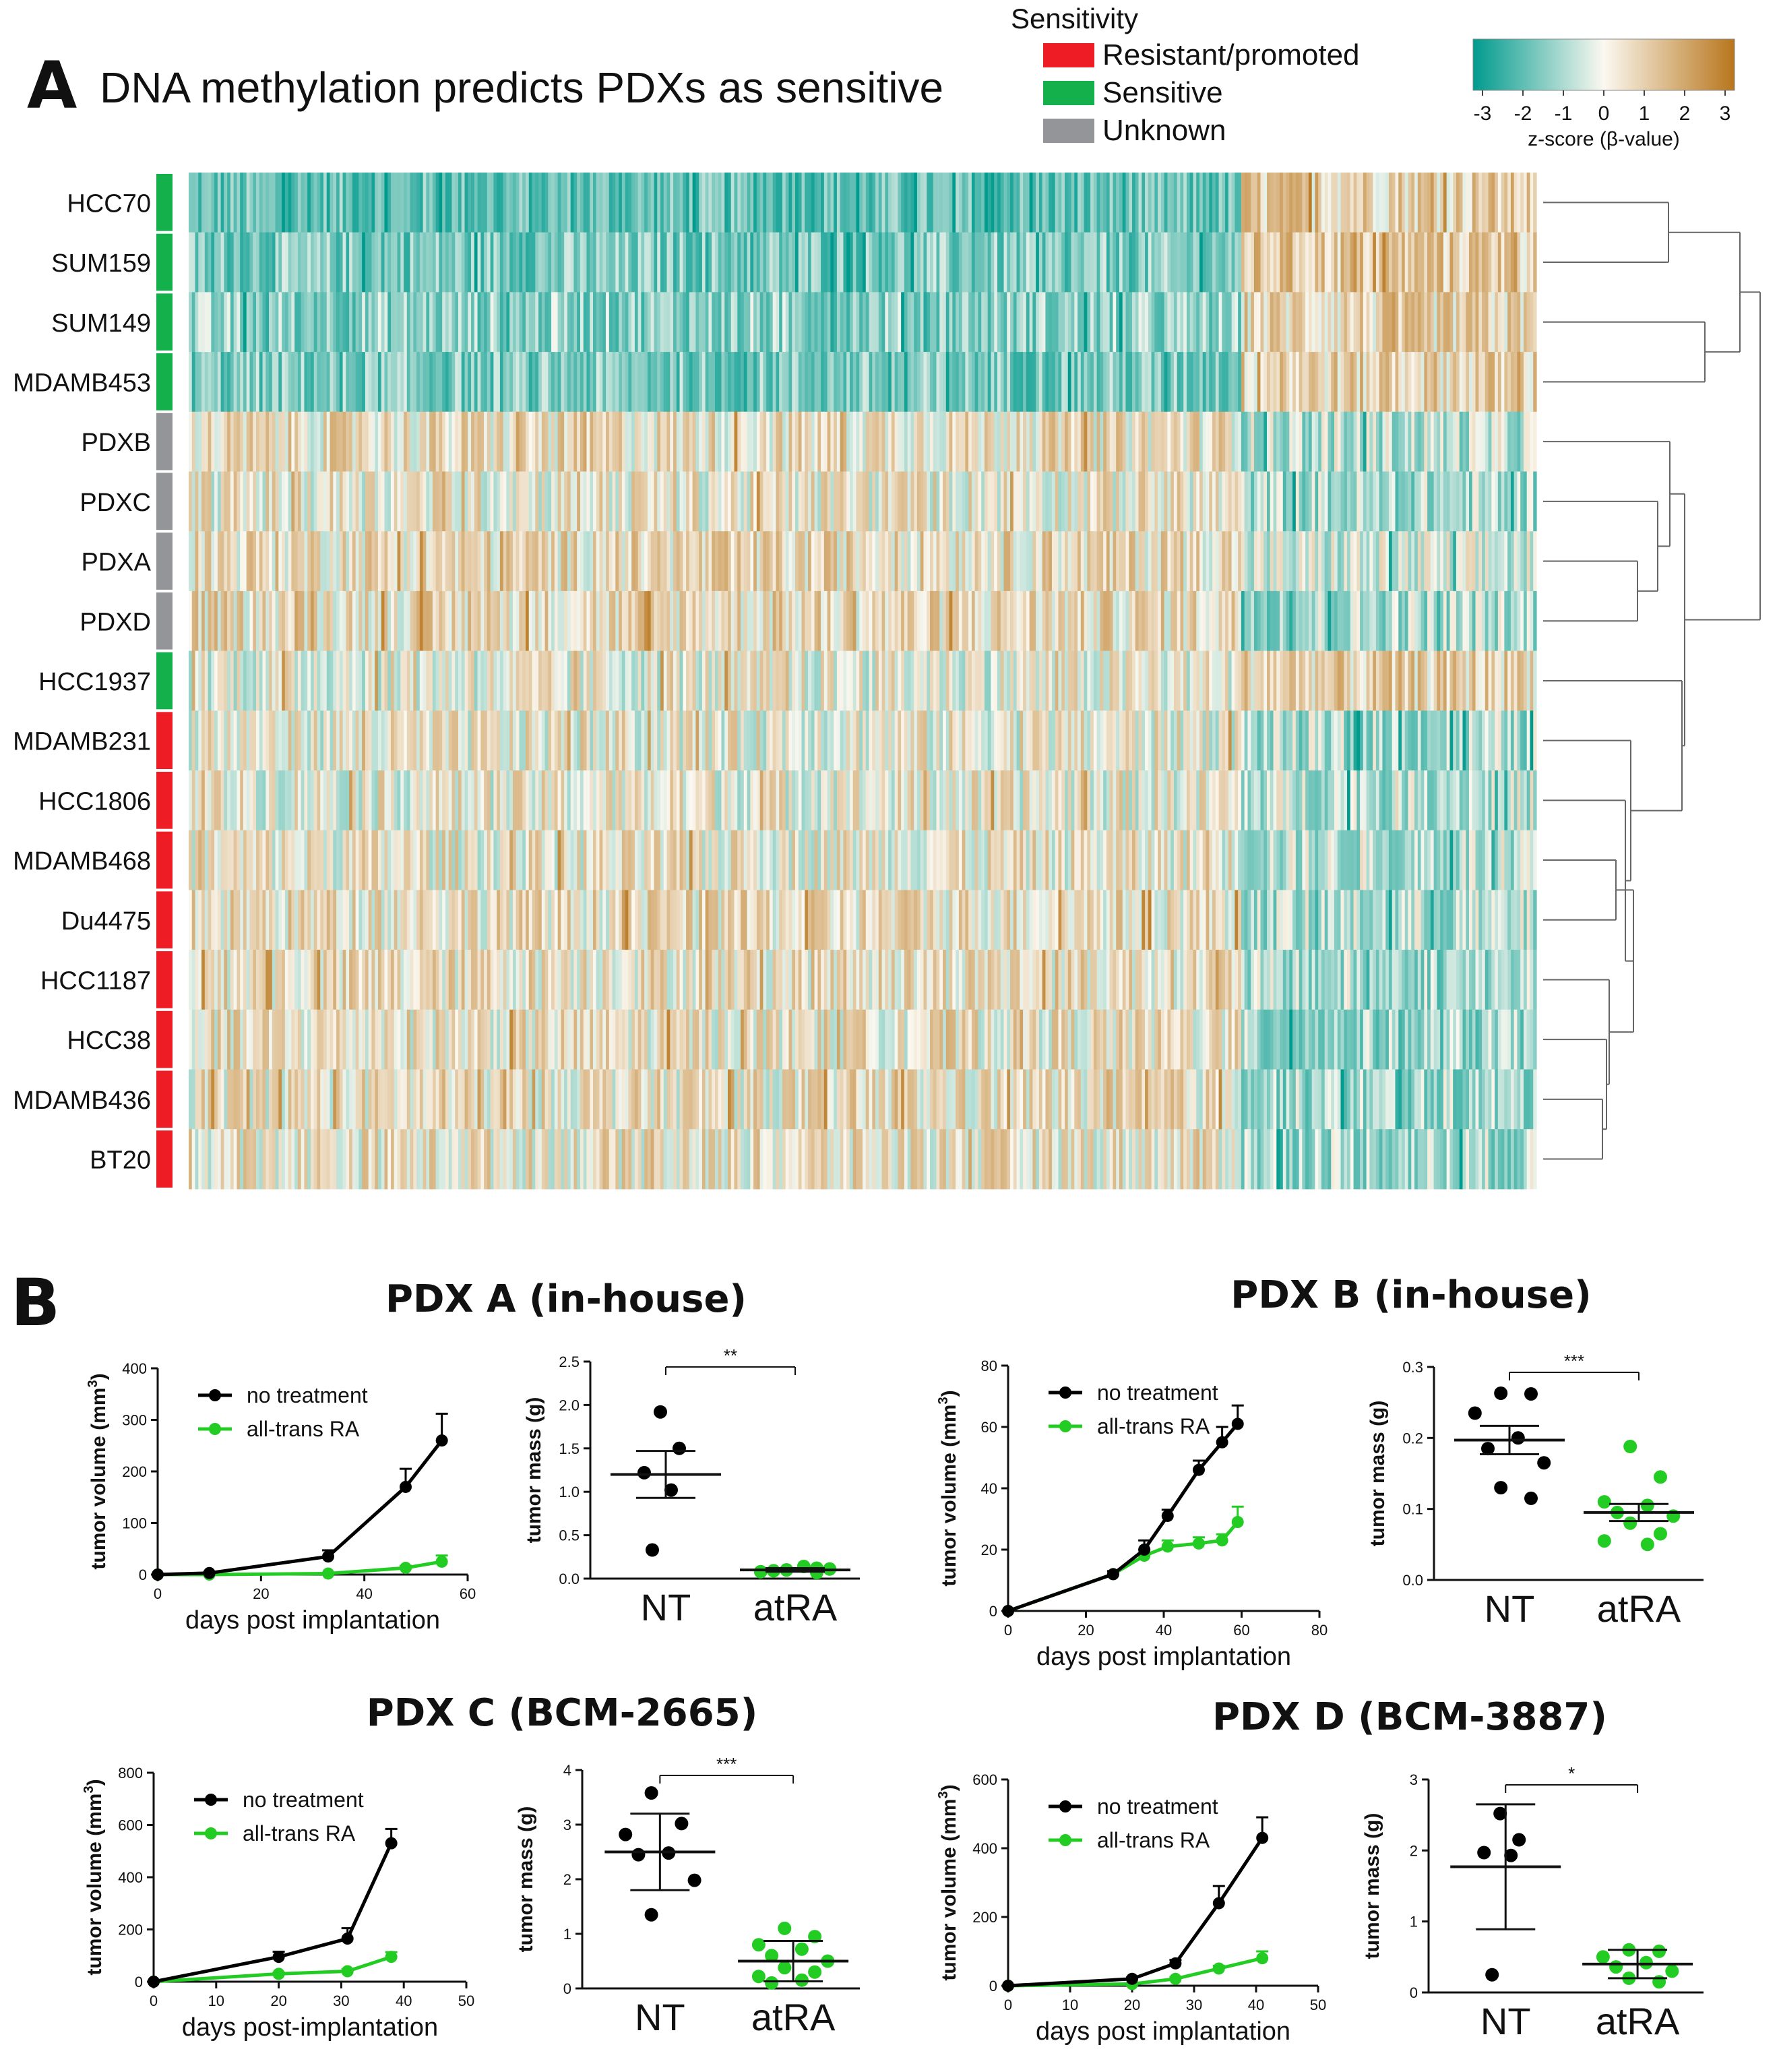  I want to click on panel-a-letter: A, so click(52, 85).